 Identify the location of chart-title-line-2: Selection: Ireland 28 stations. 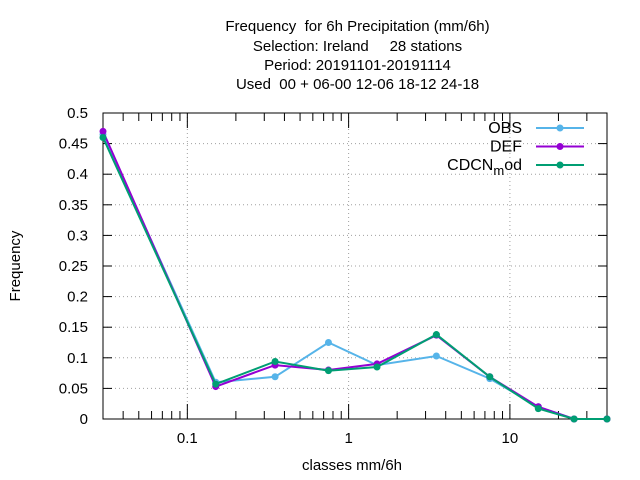
(357, 46).